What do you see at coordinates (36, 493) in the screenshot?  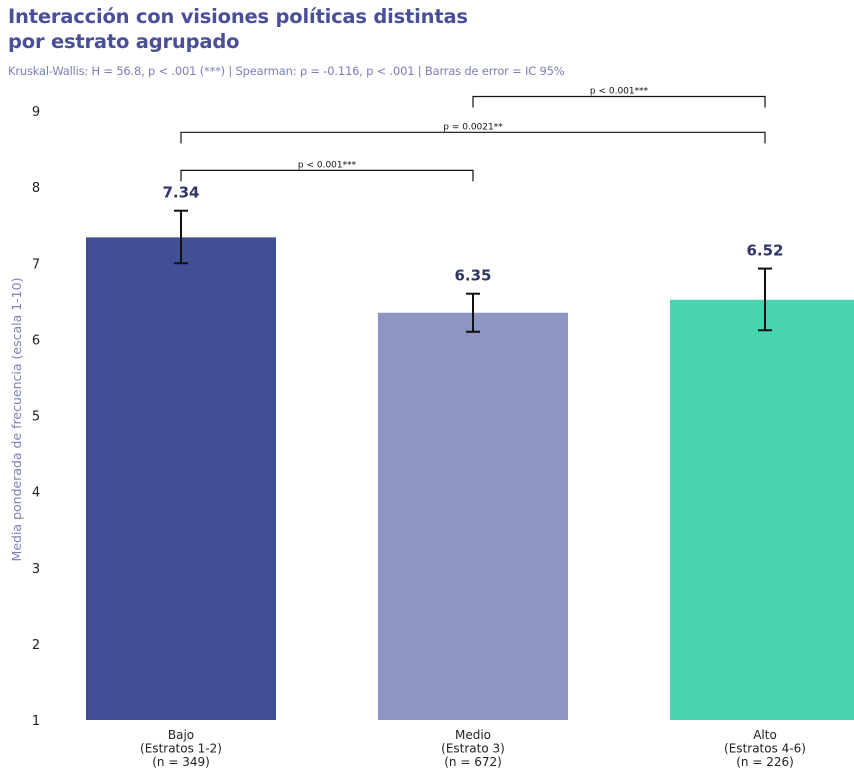 I see `y-tick-label: 4` at bounding box center [36, 493].